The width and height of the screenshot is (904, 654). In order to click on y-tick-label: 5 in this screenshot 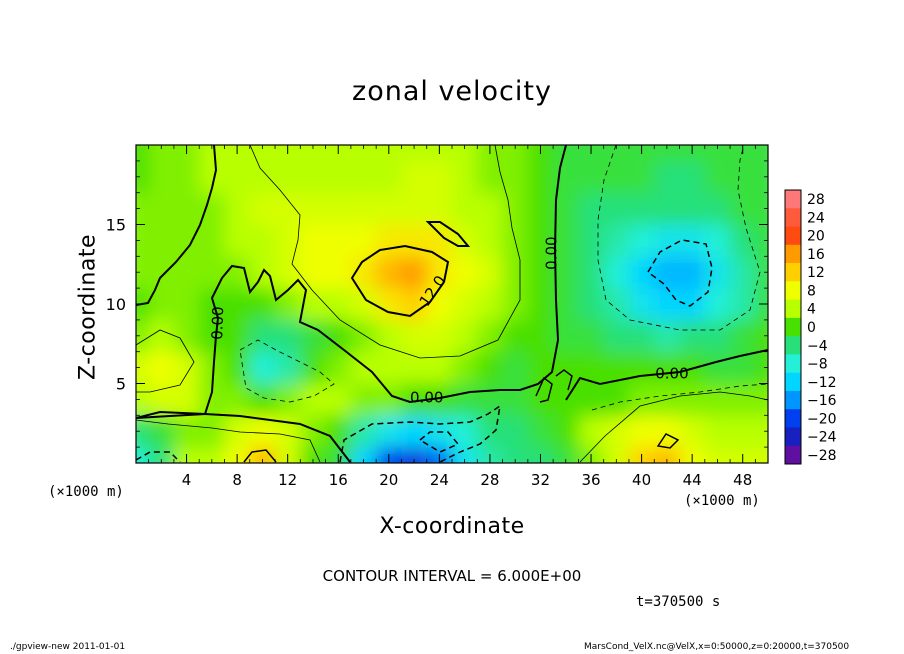, I will do `click(121, 384)`.